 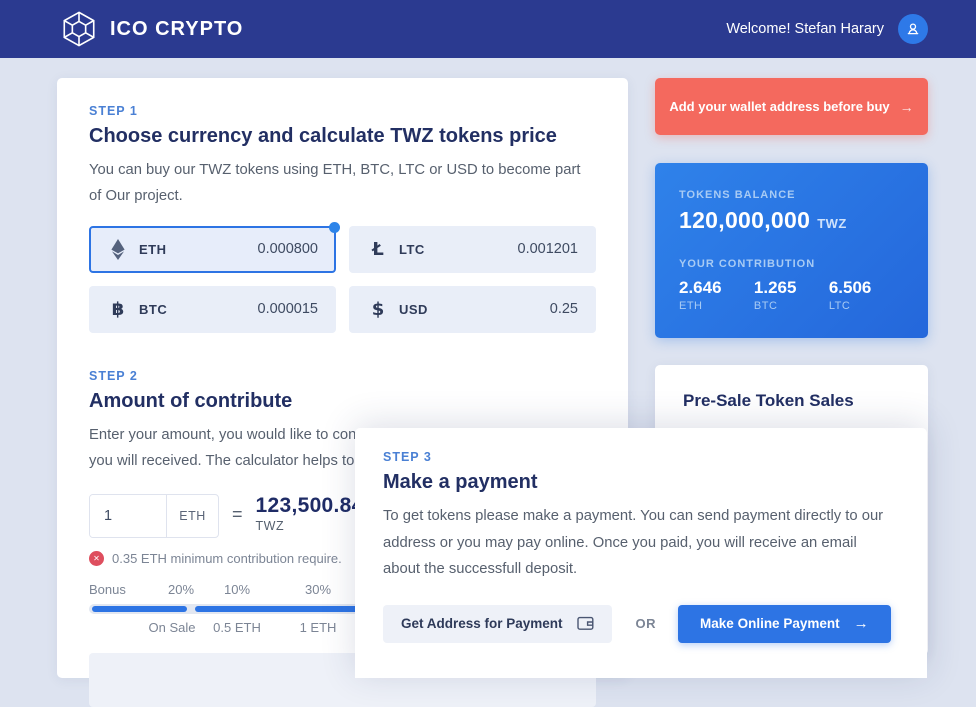 What do you see at coordinates (192, 516) in the screenshot?
I see `amount-unit-label: ETH` at bounding box center [192, 516].